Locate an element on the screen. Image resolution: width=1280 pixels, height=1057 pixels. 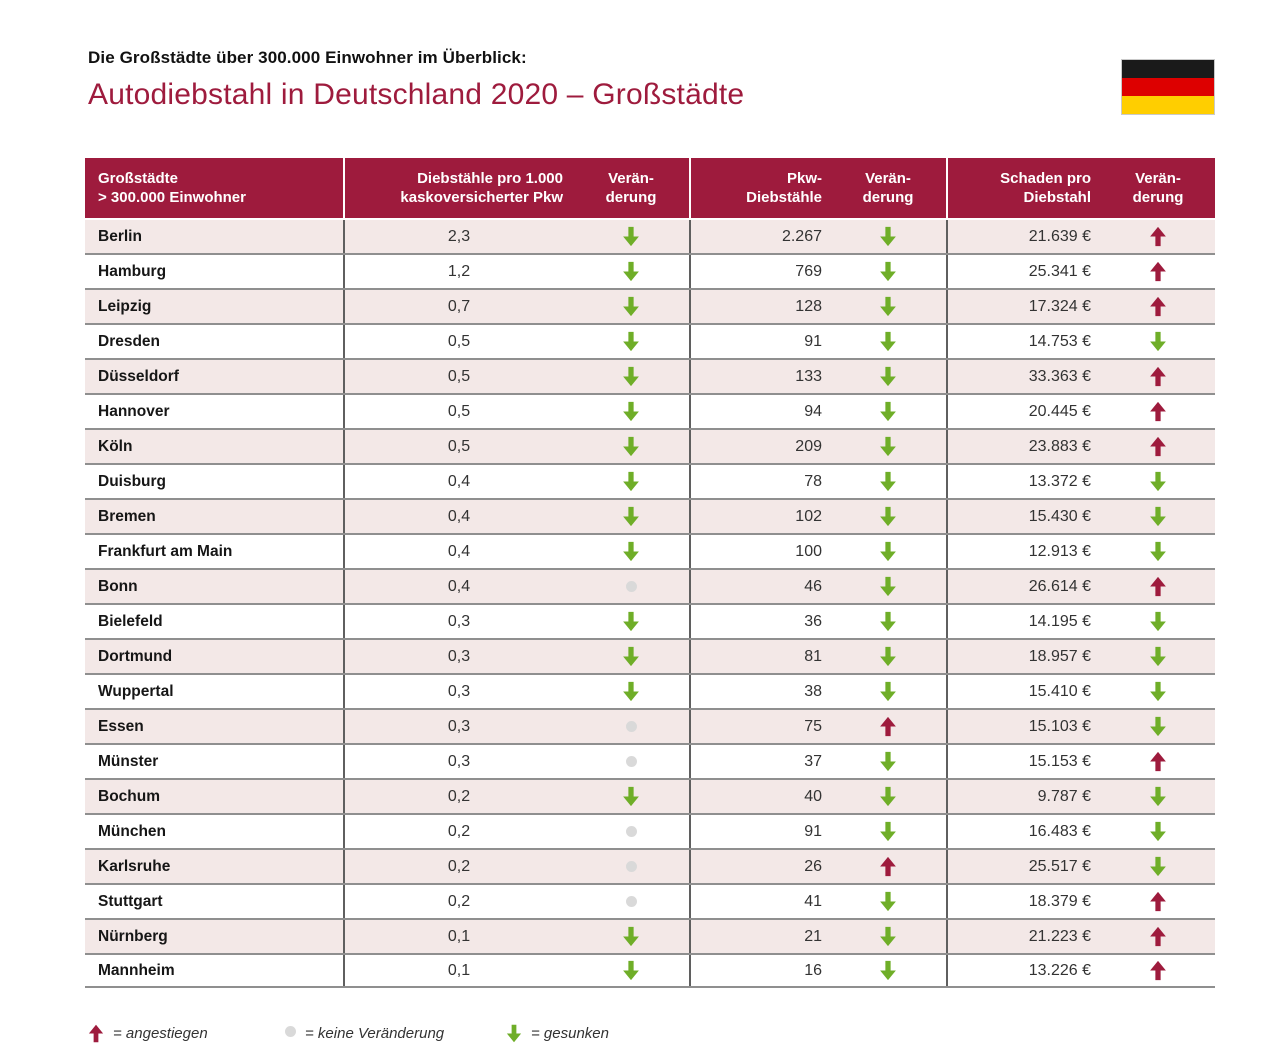
table-row: Dortmund 0,3 81 18.957 € is located at coordinates (650, 655).